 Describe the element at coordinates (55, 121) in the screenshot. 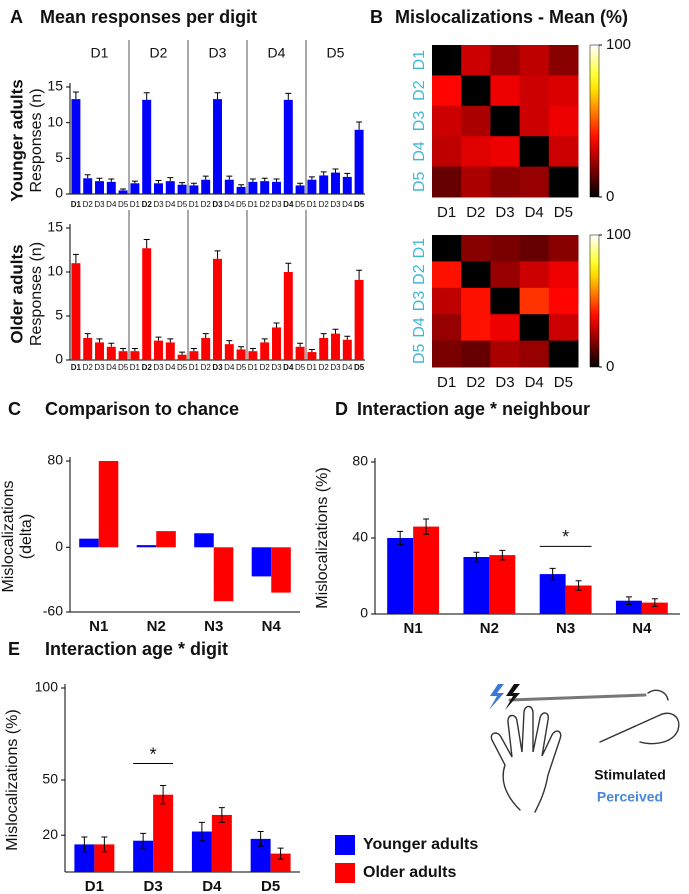

I see `y-tick-label: 10` at that location.